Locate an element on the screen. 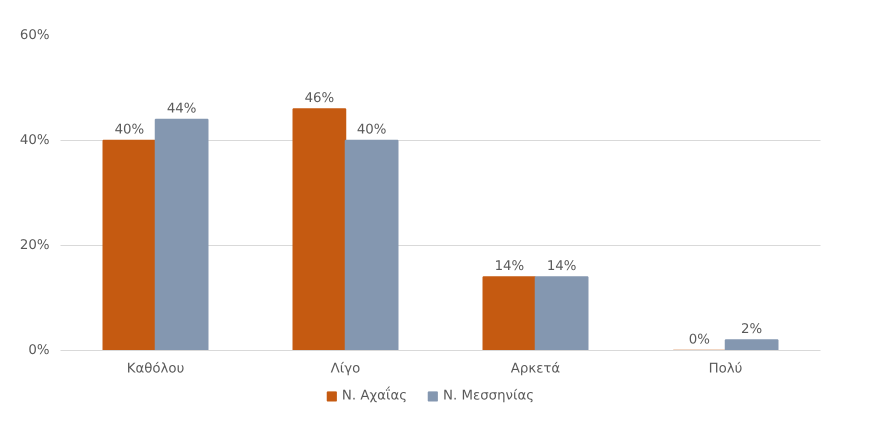 Image resolution: width=877 pixels, height=440 pixels. y-tick-label: 20% is located at coordinates (35, 245).